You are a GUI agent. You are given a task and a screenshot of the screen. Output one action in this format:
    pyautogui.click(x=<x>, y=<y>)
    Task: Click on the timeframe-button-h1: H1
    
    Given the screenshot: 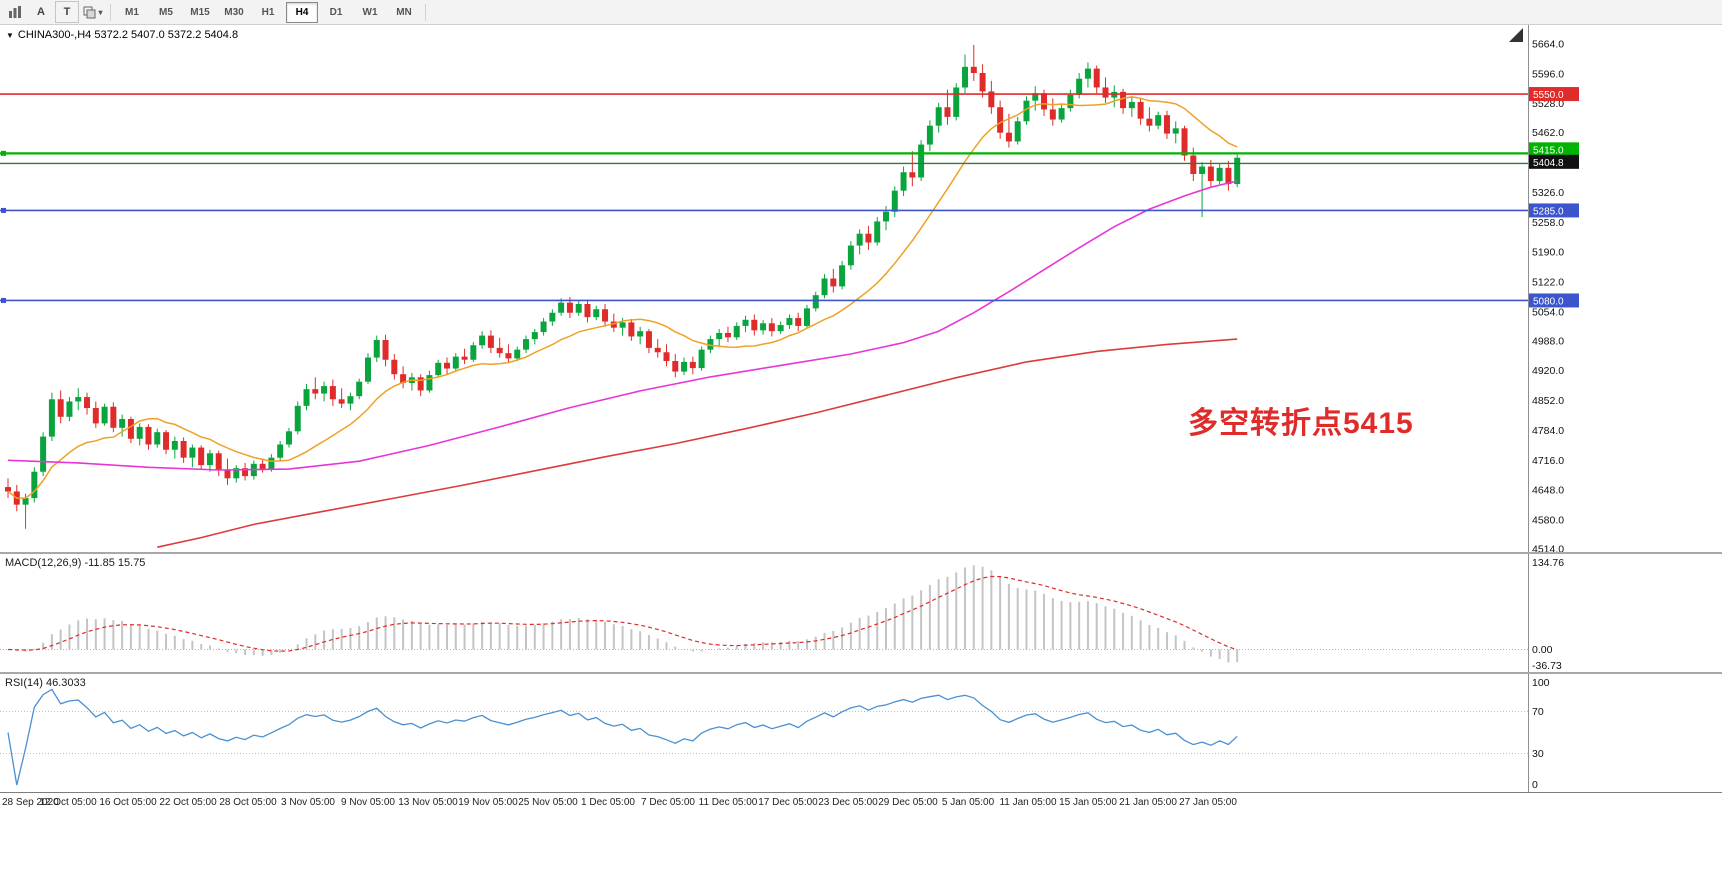 What is the action you would take?
    pyautogui.click(x=268, y=12)
    